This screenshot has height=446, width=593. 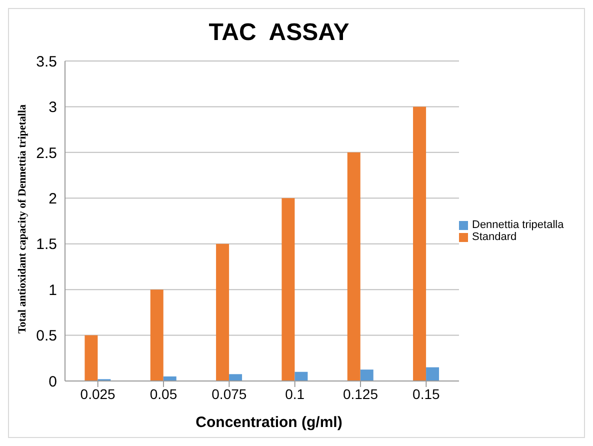 I want to click on y-axis-title: Total antioxidant capacity of Dennettia tripetalla, so click(x=23, y=219).